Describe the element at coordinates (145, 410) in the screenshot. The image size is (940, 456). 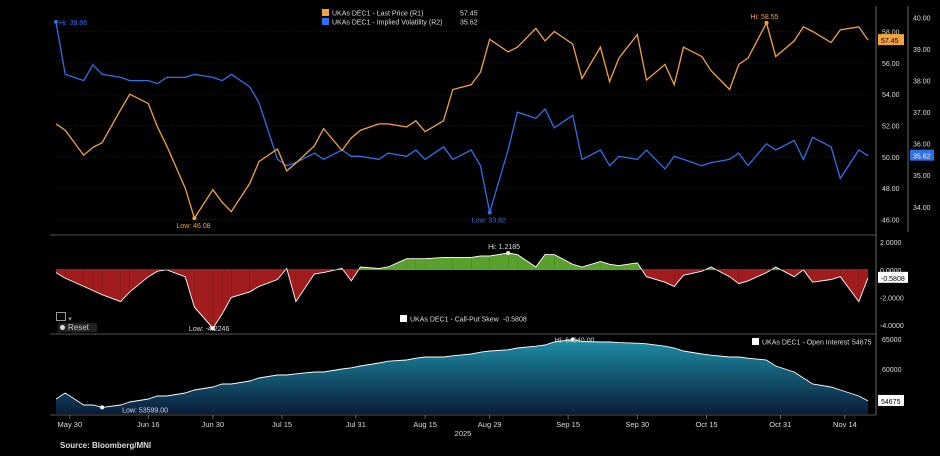
I see `oi-low-label: Low: 53599.00` at that location.